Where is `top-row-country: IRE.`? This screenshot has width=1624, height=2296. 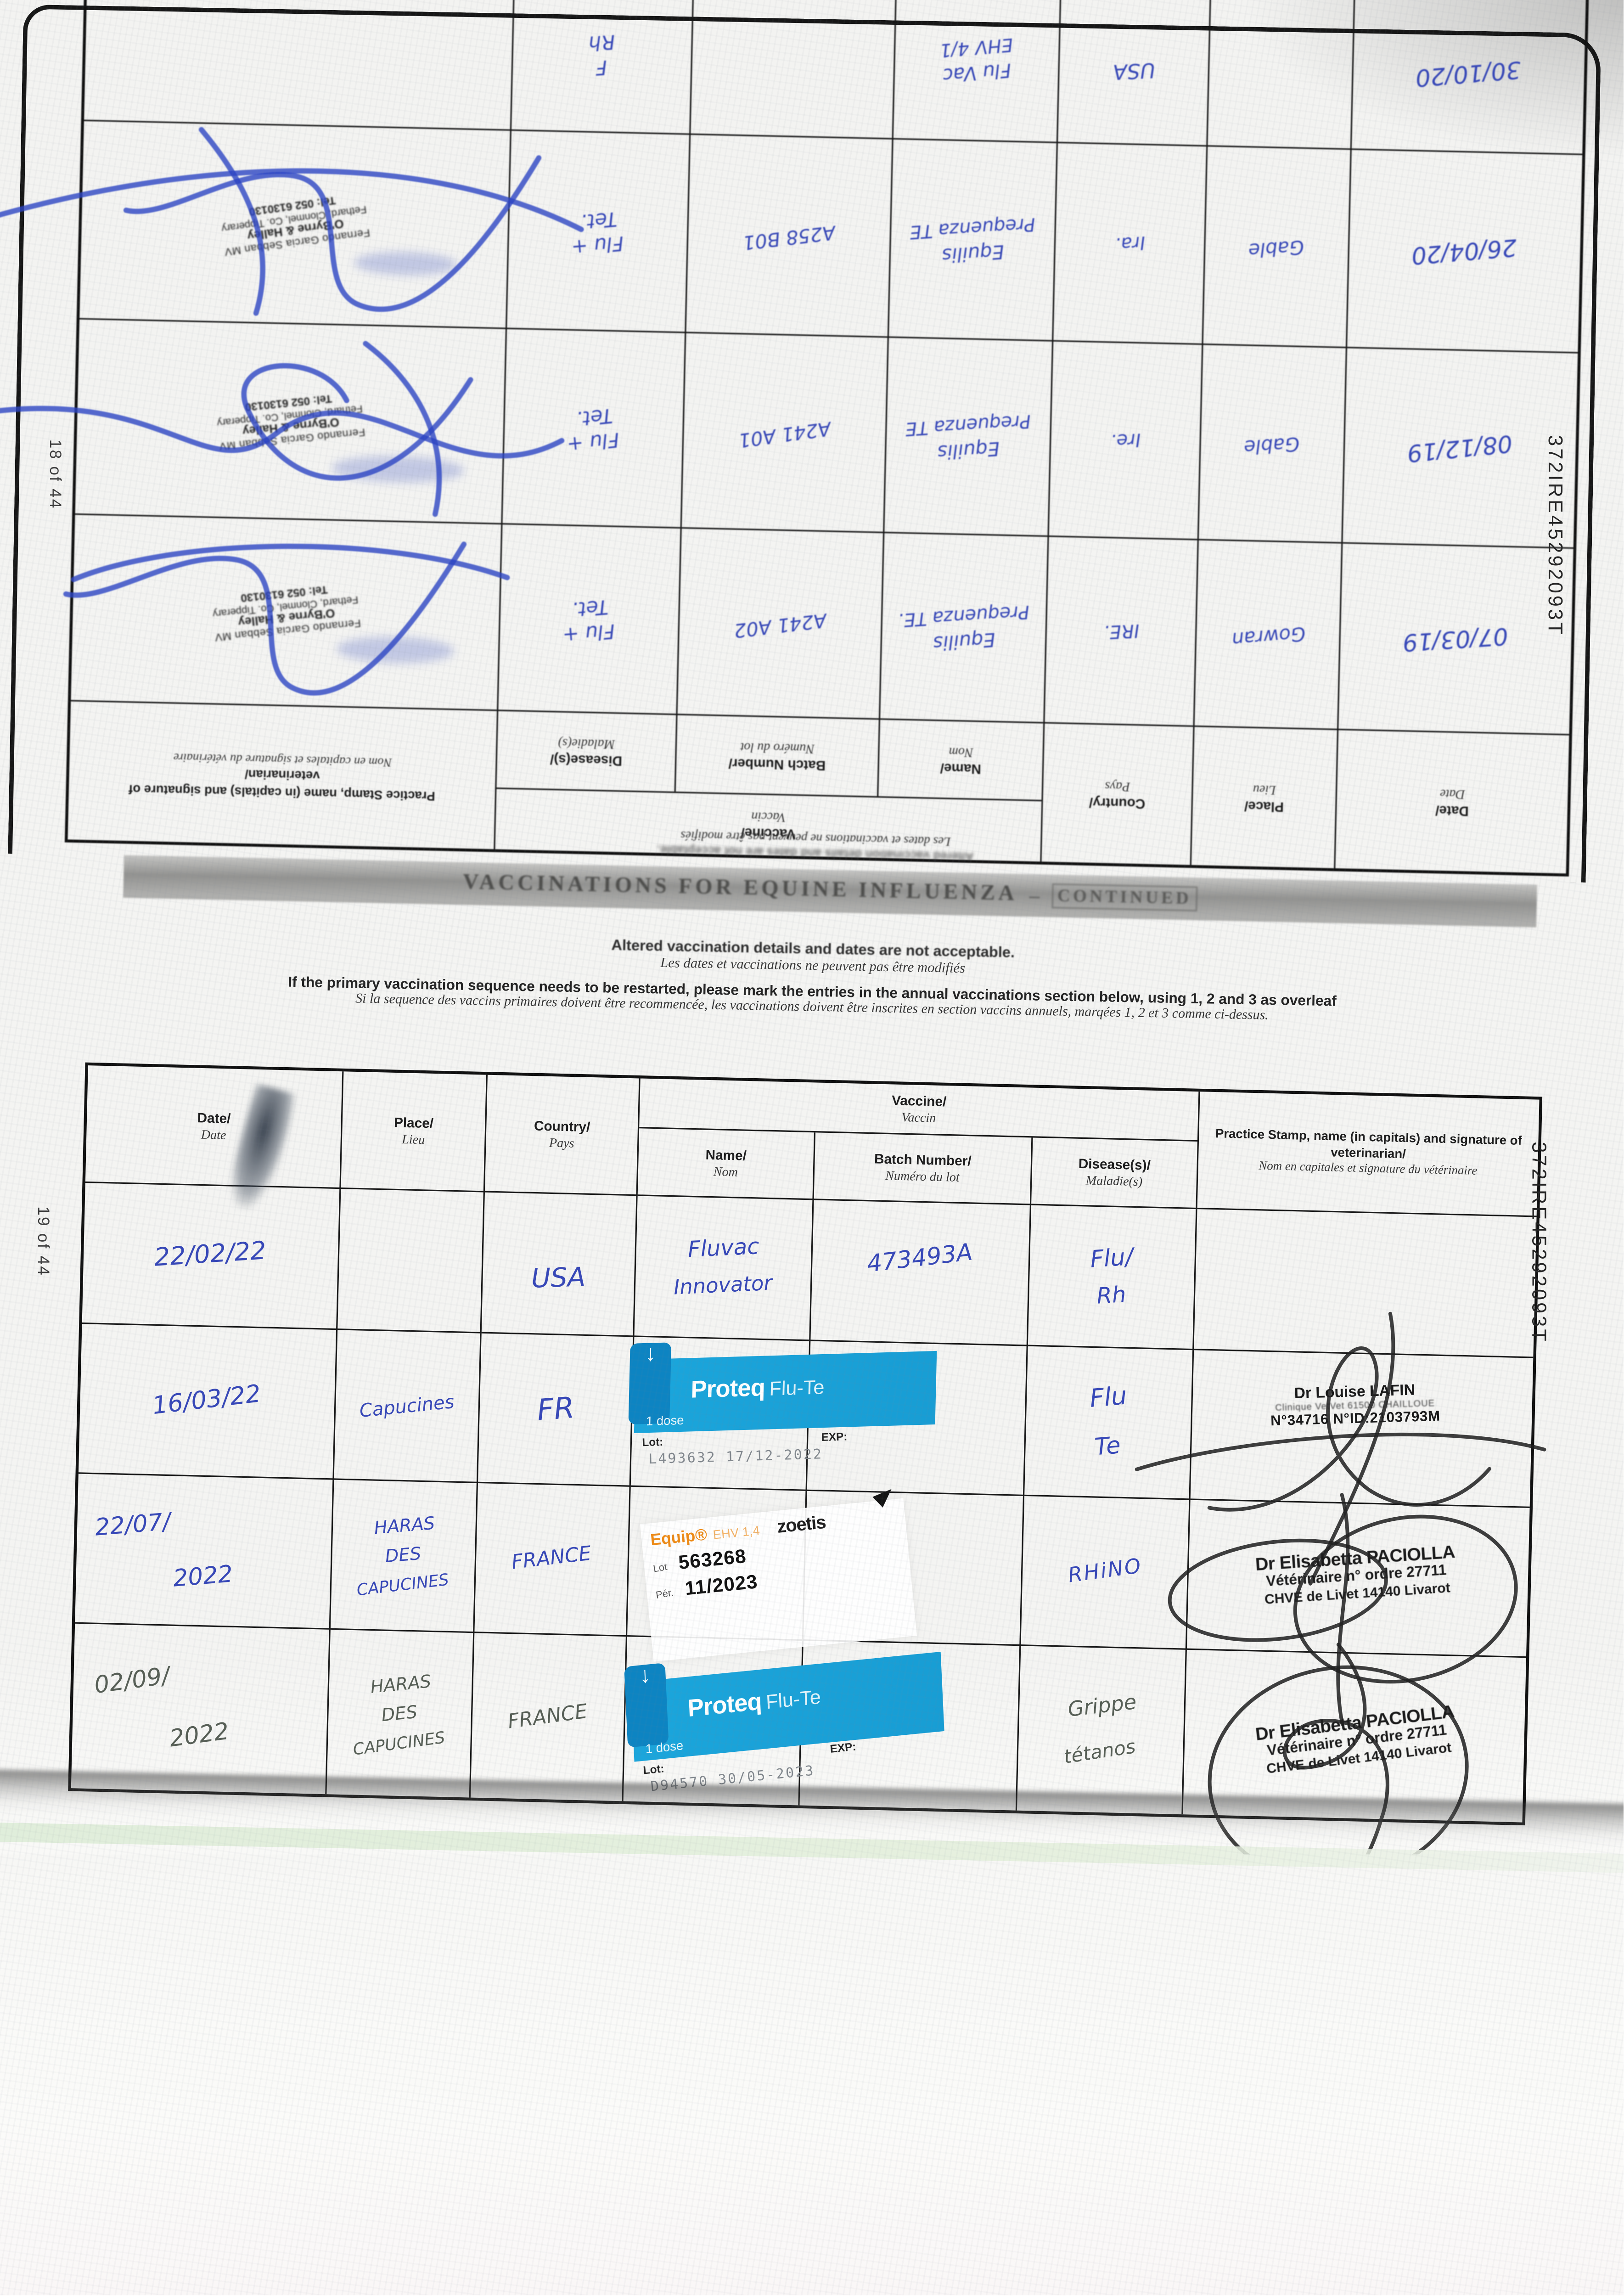 top-row-country: IRE. is located at coordinates (1120, 630).